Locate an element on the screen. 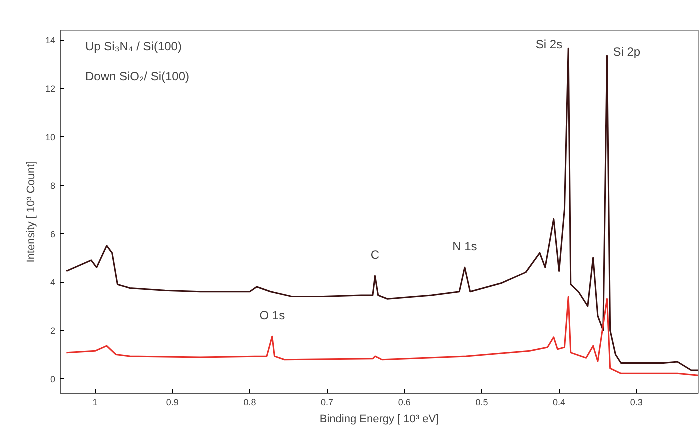  annotation: C is located at coordinates (375, 255).